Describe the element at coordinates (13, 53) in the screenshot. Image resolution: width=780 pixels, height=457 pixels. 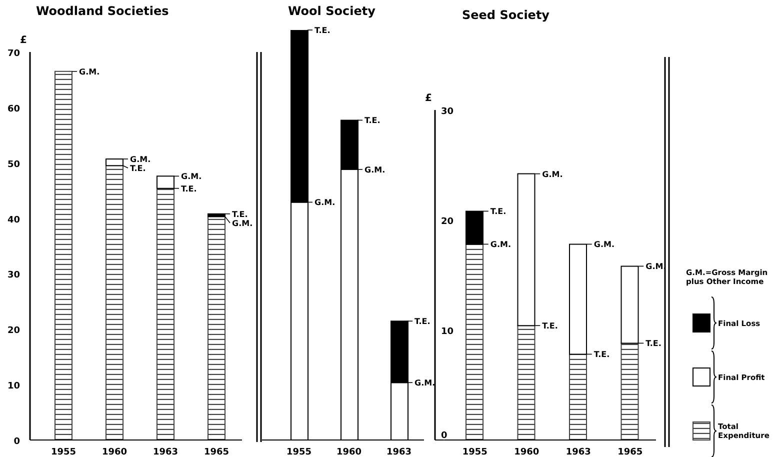
I see `y-tick-label: 70` at that location.